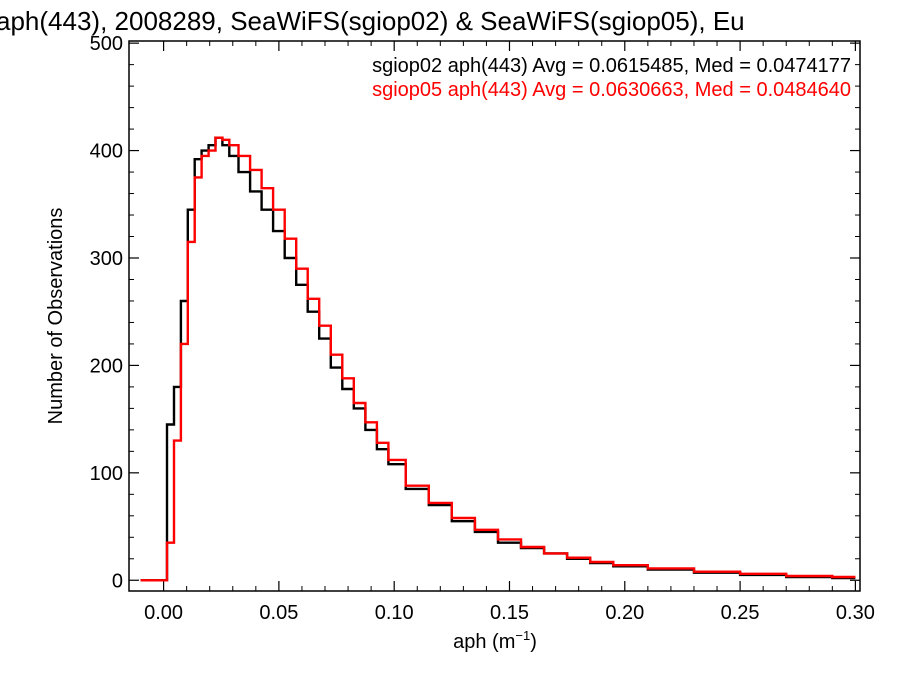  What do you see at coordinates (106, 366) in the screenshot?
I see `y-tick-label: 200` at bounding box center [106, 366].